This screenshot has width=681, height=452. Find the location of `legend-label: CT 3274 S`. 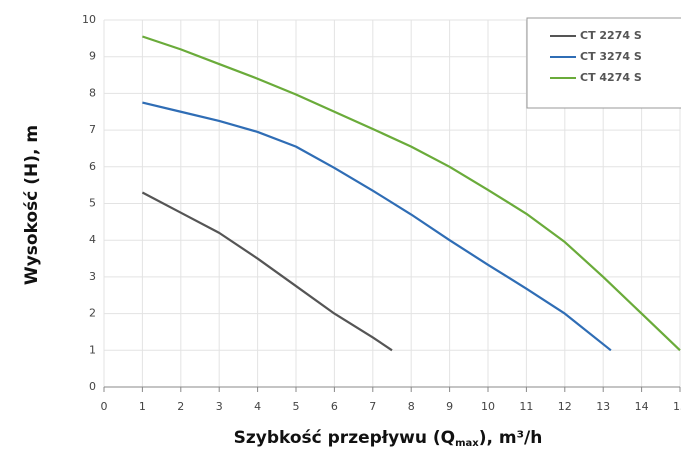

legend-label: CT 3274 S is located at coordinates (611, 56).